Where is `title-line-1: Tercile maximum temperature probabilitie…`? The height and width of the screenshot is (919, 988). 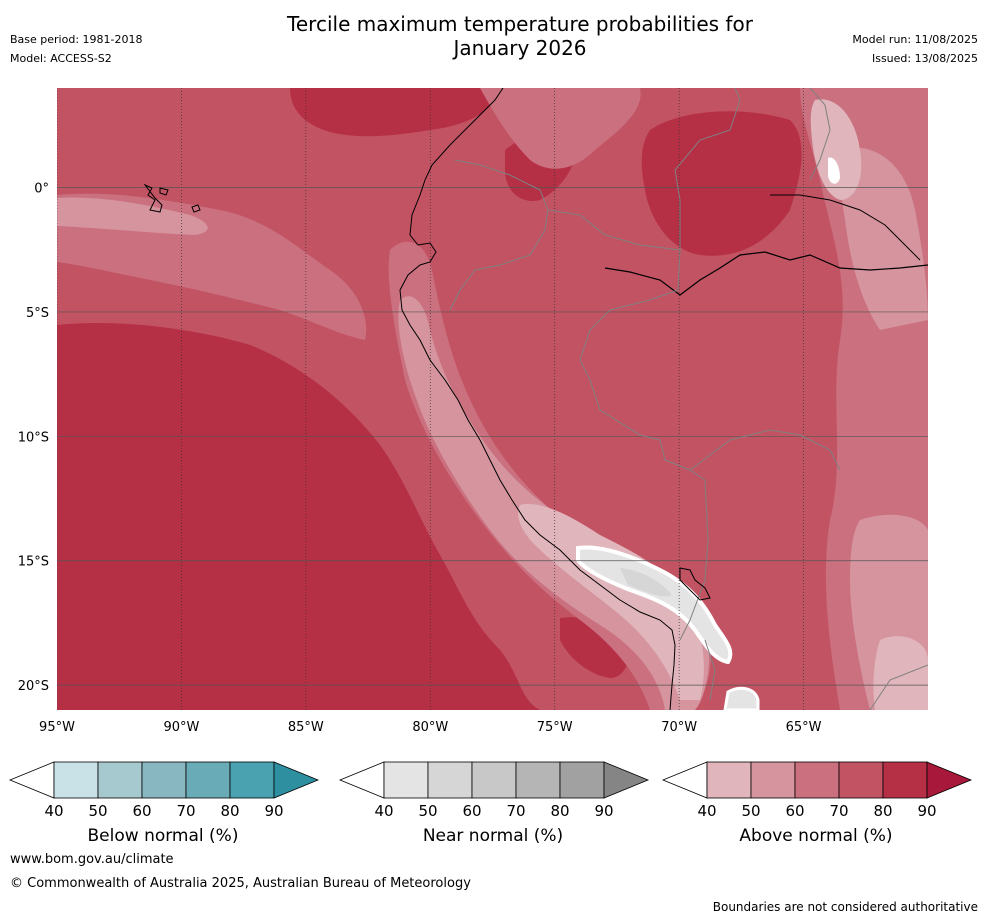
title-line-1: Tercile maximum temperature probabilitie… is located at coordinates (520, 24).